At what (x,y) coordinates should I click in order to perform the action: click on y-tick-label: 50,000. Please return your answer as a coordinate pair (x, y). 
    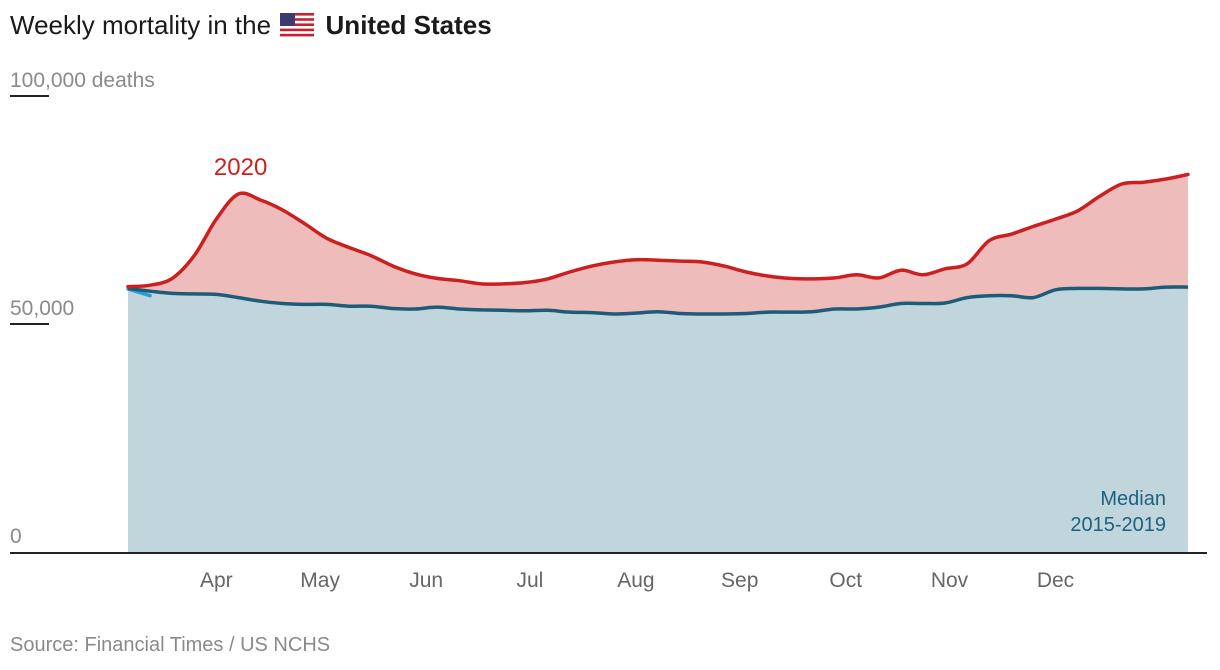
    Looking at the image, I should click on (42, 308).